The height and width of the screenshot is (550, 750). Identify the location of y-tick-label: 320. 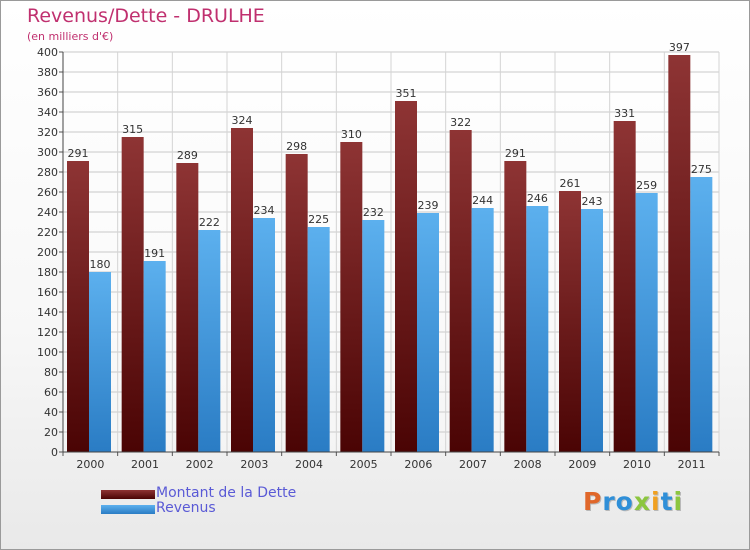
(47, 132).